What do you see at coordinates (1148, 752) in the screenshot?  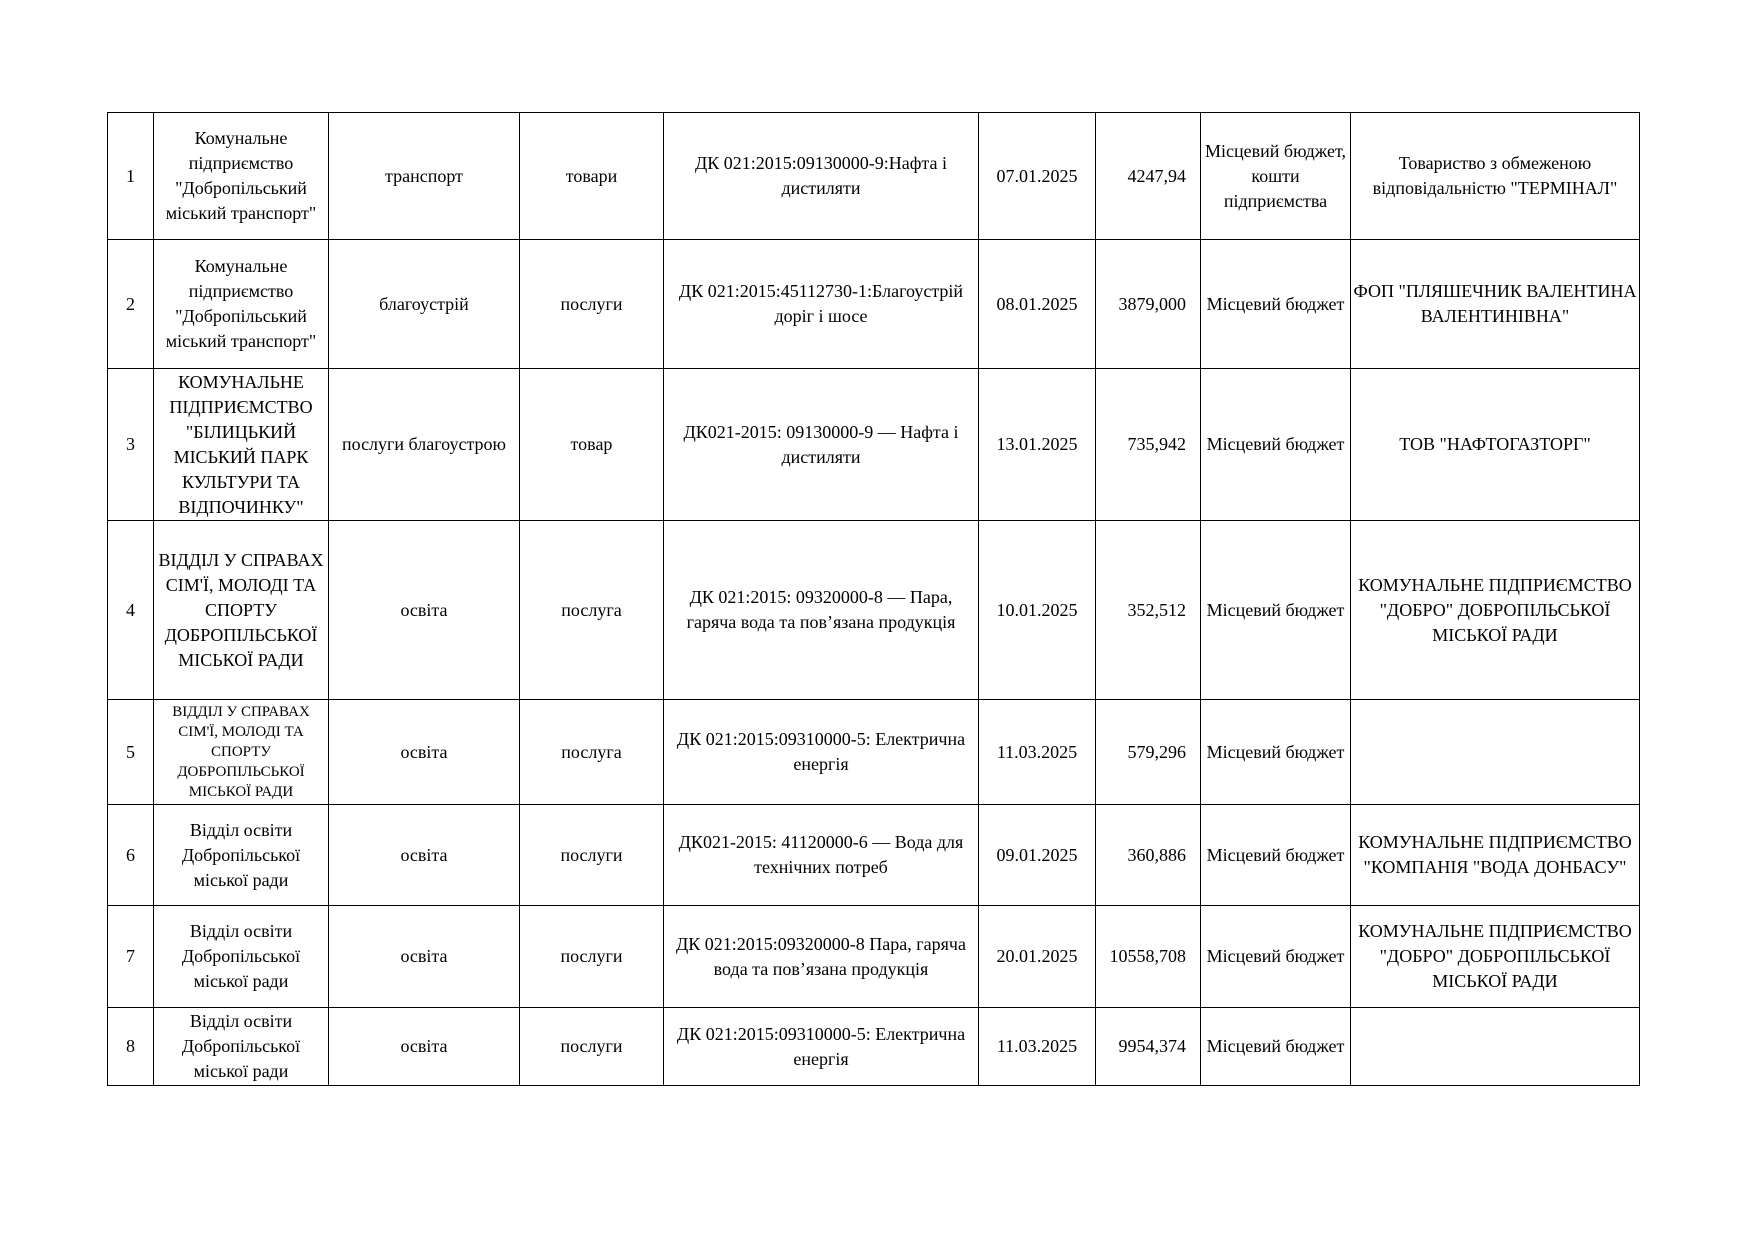 I see `amount-cell: 579,296` at bounding box center [1148, 752].